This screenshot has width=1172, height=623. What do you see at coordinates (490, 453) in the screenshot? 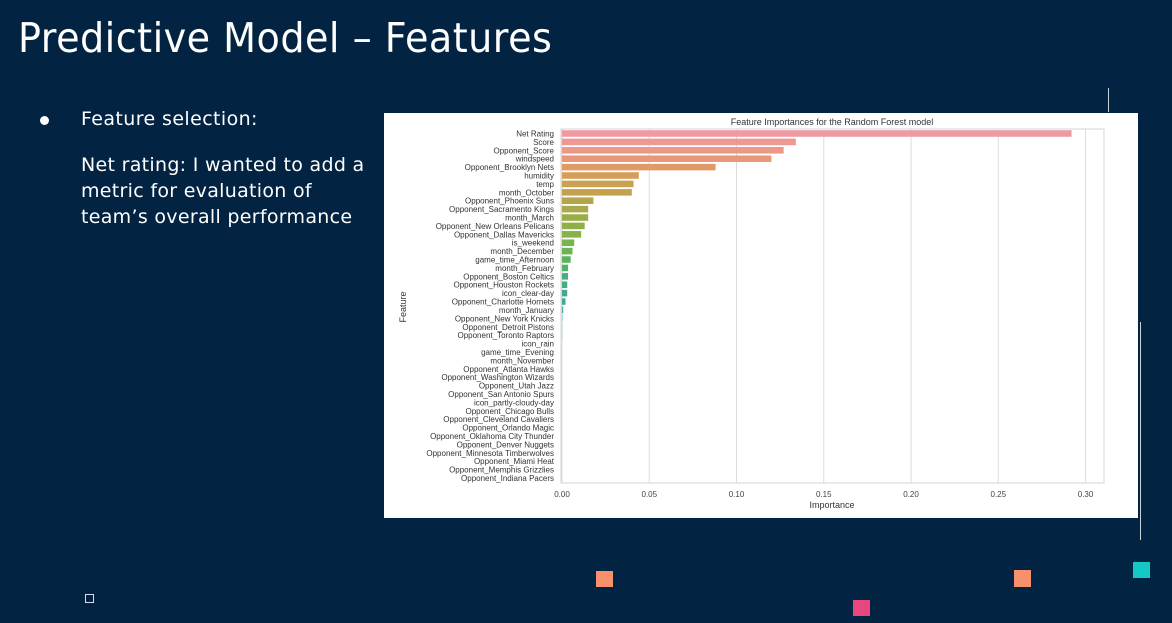
I see `y-tick-label: Opponent_Minnesota Timberwolves` at bounding box center [490, 453].